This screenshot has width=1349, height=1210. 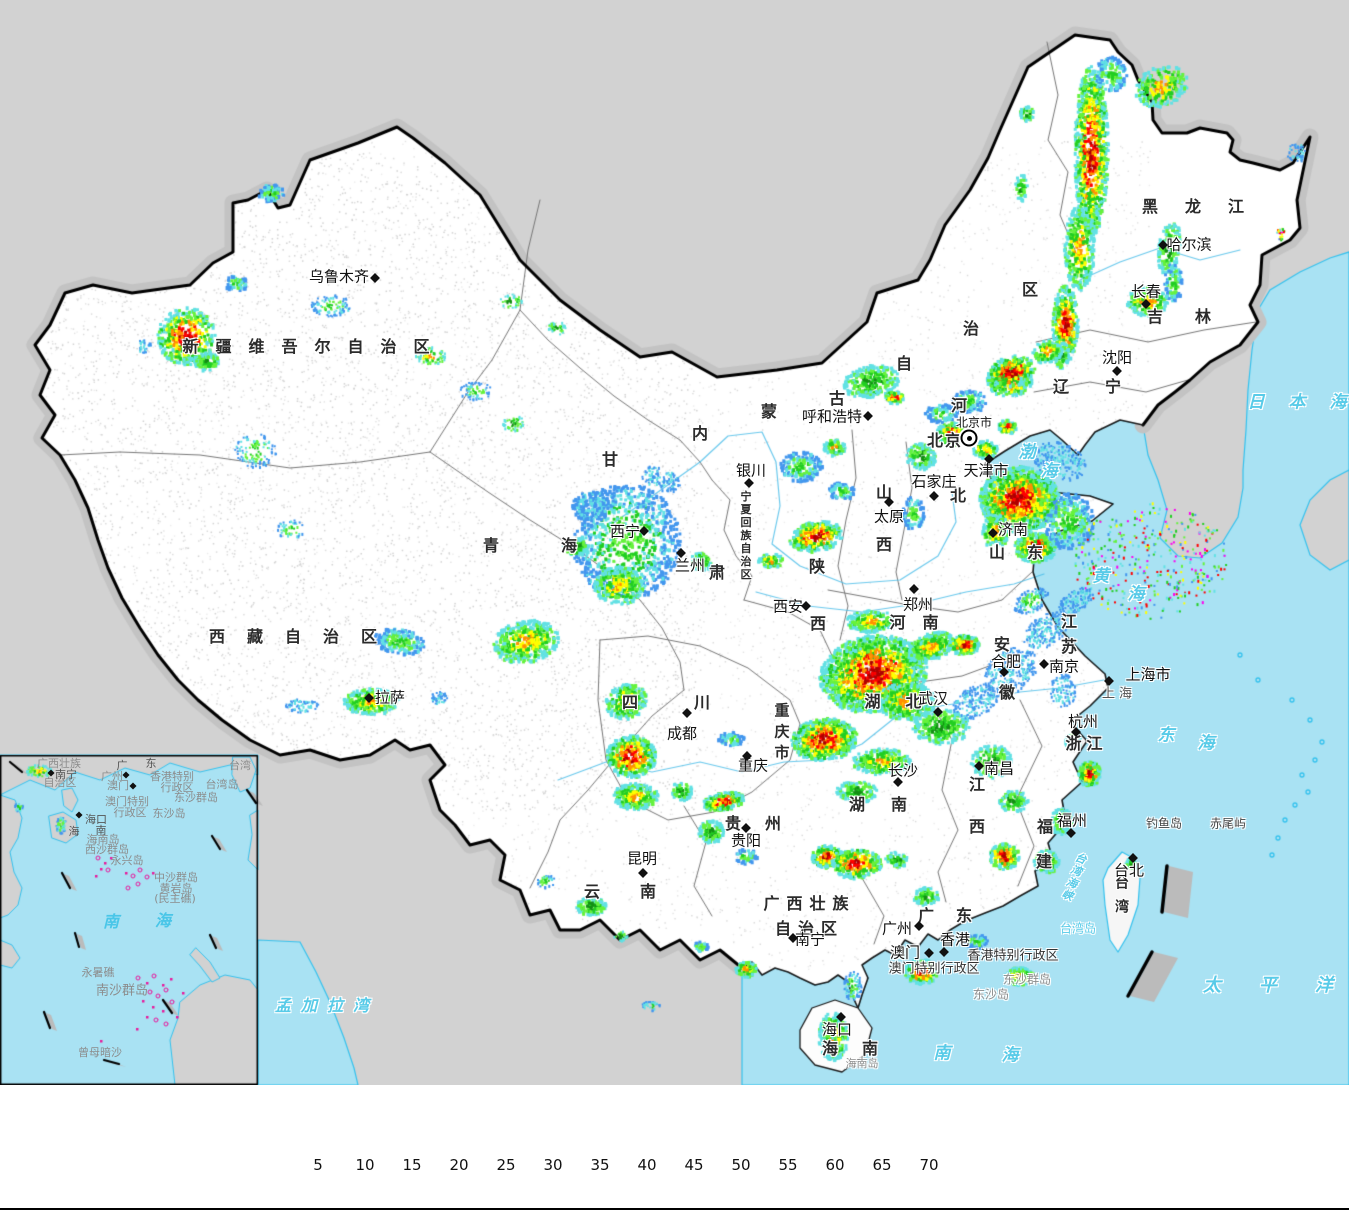 I want to click on colorbar-tick-60: 60, so click(x=834, y=1165).